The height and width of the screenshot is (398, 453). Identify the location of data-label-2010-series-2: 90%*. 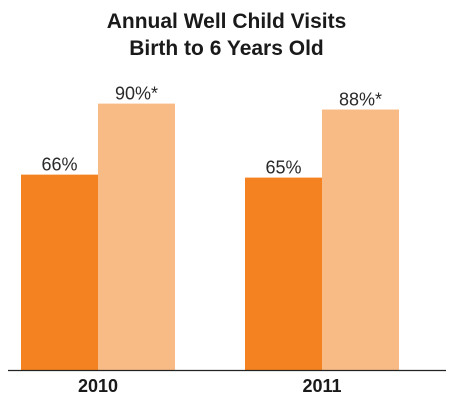
(136, 94).